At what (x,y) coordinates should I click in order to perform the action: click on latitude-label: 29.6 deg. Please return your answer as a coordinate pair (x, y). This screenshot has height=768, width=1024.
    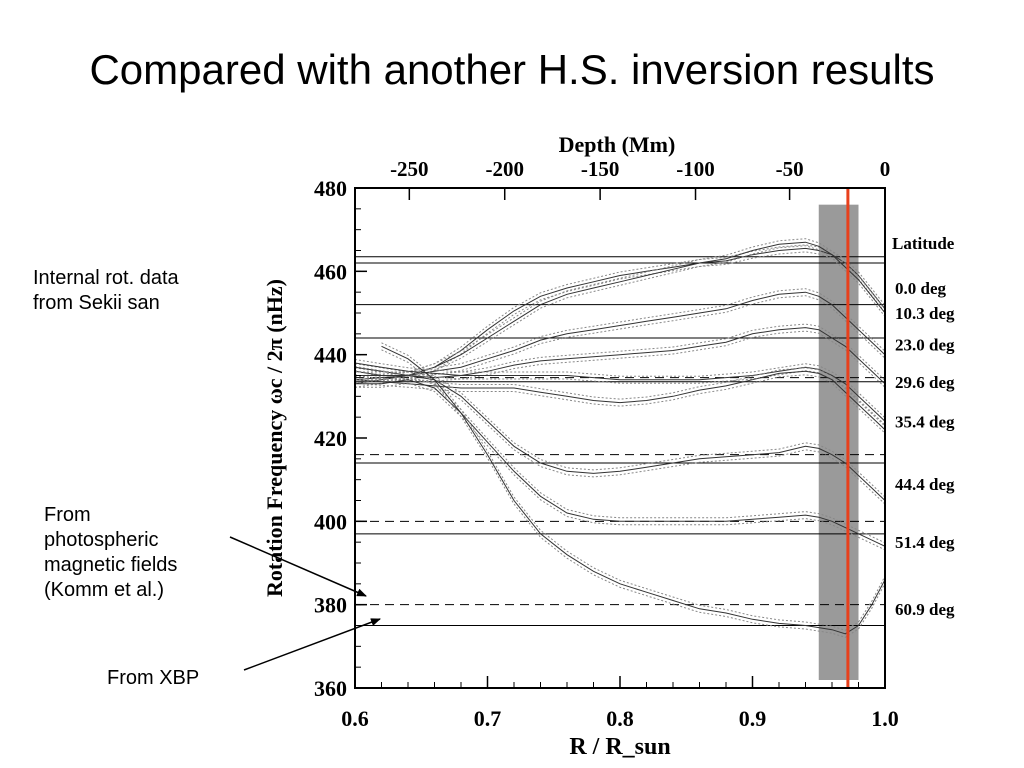
    Looking at the image, I should click on (925, 382).